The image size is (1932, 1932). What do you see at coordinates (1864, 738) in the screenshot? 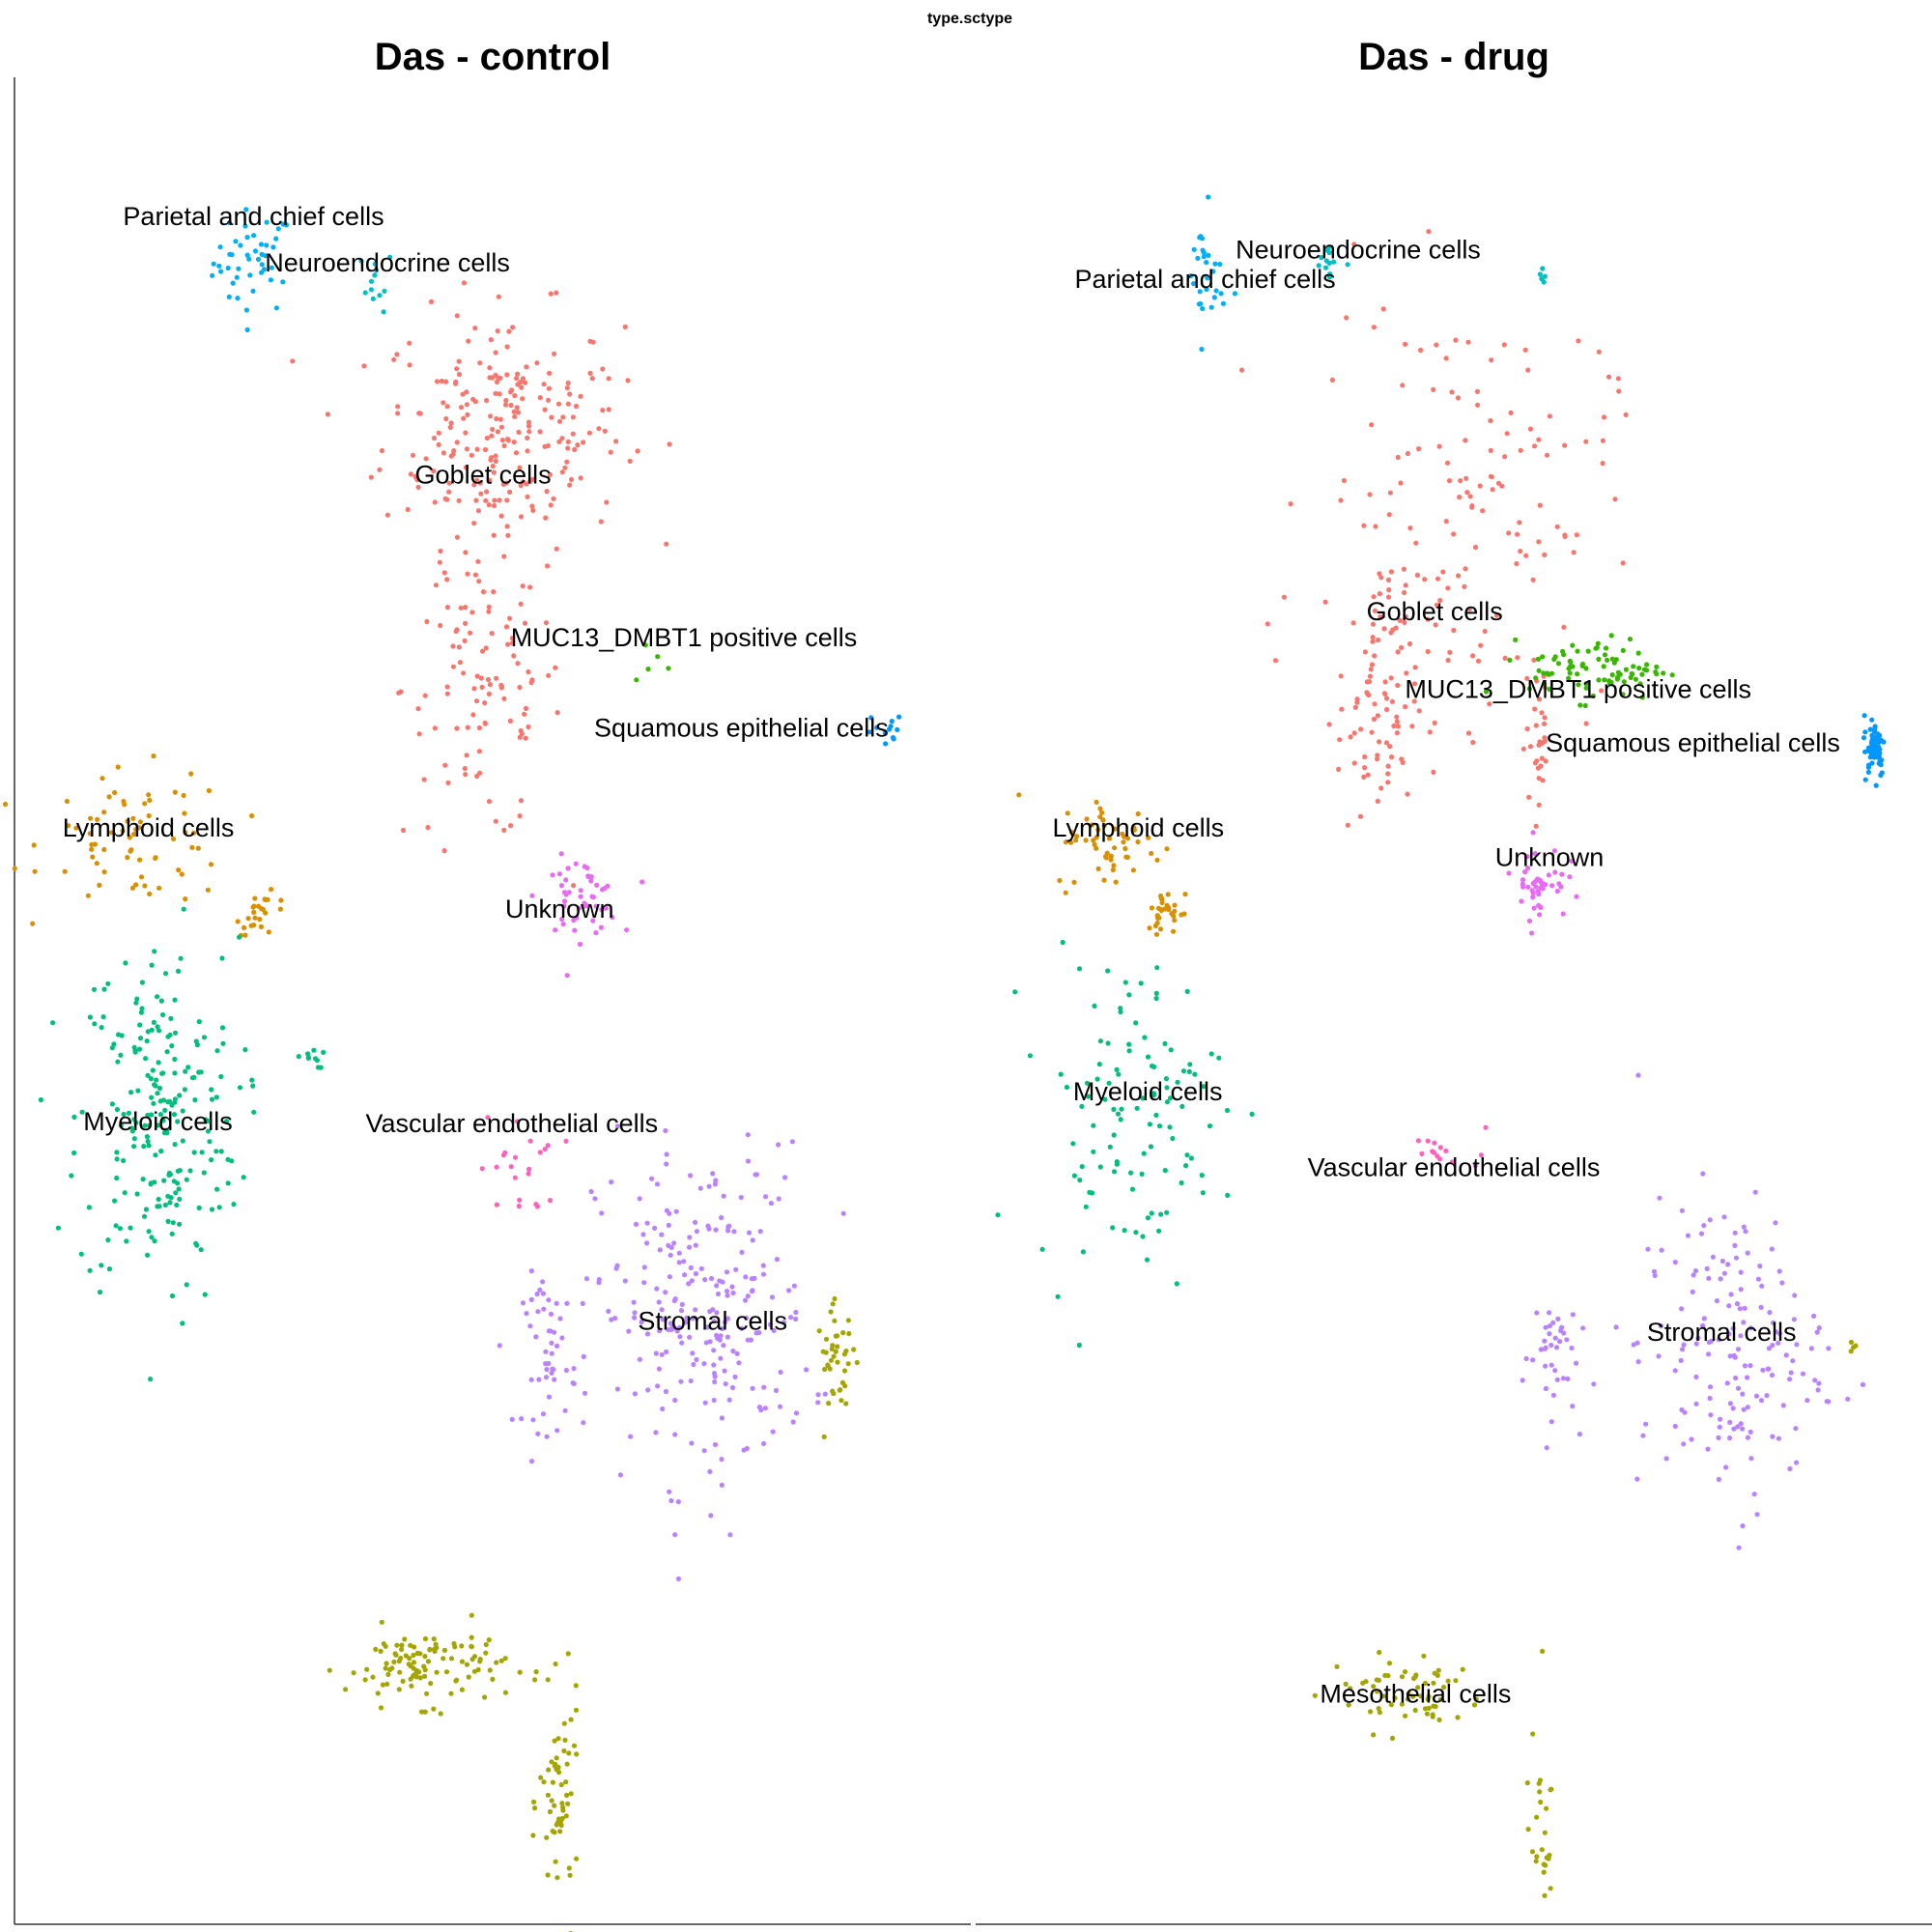
I see `point-squamous-epithelial-cells` at bounding box center [1864, 738].